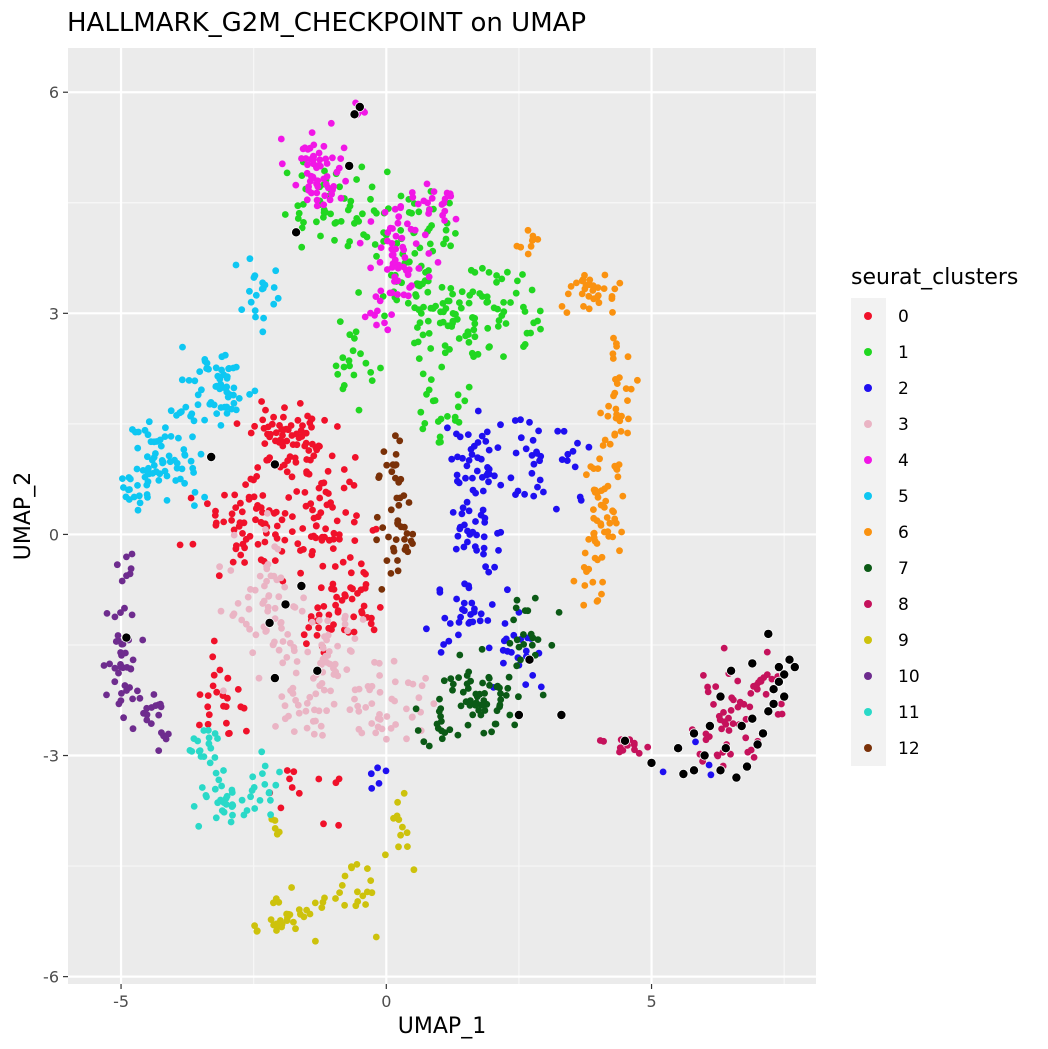 The height and width of the screenshot is (1049, 1048). Describe the element at coordinates (121, 1001) in the screenshot. I see `x-tick-label: -5` at that location.